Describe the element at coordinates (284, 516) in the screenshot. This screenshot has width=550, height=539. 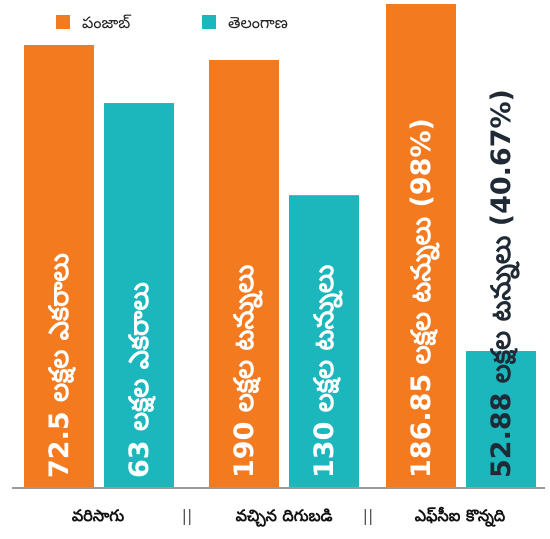
I see `category-label-yield: వచ్చిన దిగుబడి` at that location.